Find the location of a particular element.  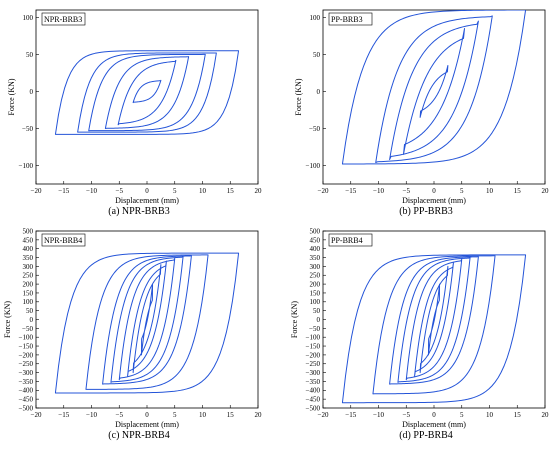

y-tick-label: 300 is located at coordinates (28, 267).